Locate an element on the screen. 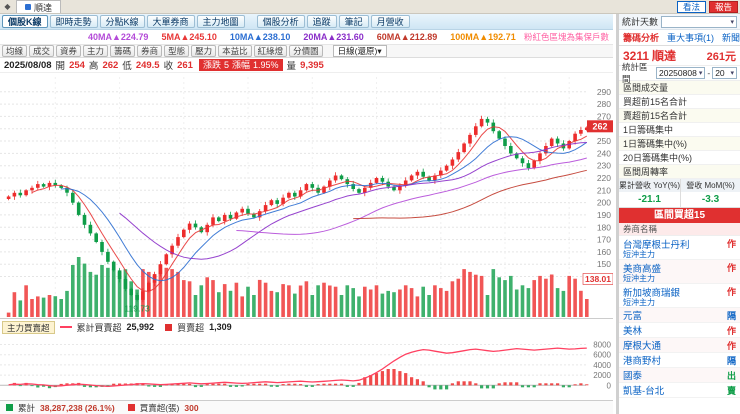 Image resolution: width=740 pixels, height=414 pixels. tool-button-5: 籌碼 is located at coordinates (123, 51).